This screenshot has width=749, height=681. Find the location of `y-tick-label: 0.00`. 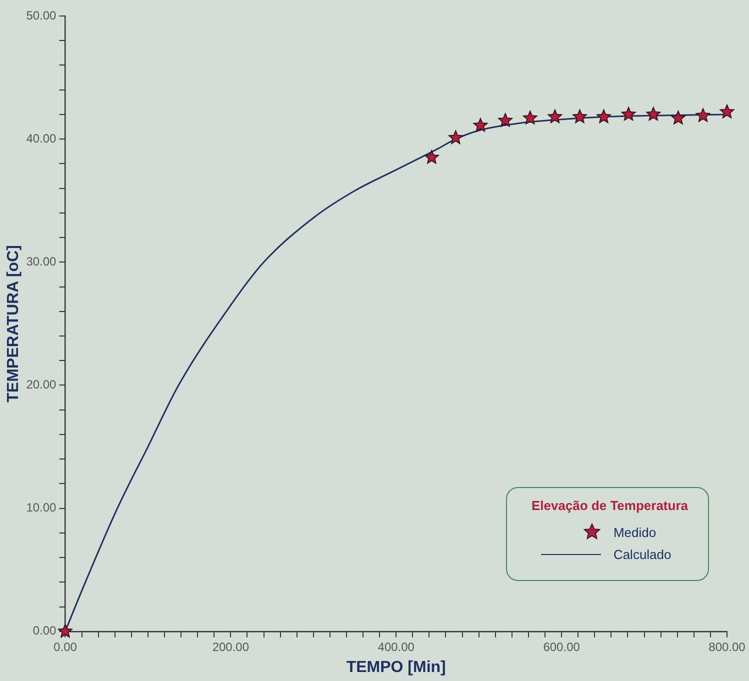

y-tick-label: 0.00 is located at coordinates (44, 631).